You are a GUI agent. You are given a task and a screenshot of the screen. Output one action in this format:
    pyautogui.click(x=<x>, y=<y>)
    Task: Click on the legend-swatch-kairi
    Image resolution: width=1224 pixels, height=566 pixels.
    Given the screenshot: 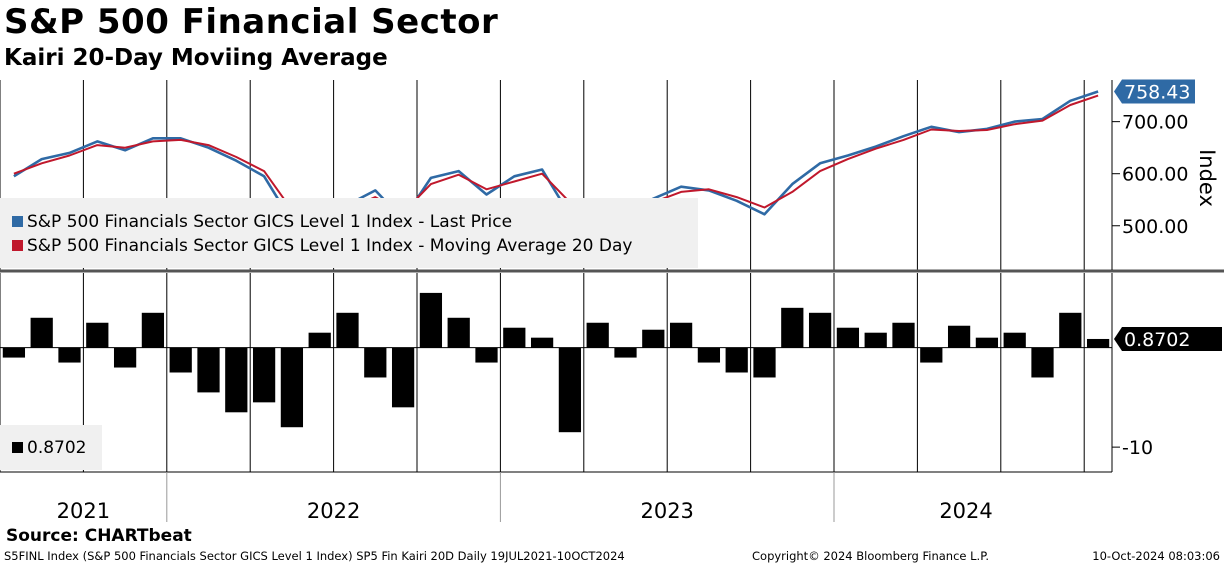 What is the action you would take?
    pyautogui.click(x=17, y=447)
    